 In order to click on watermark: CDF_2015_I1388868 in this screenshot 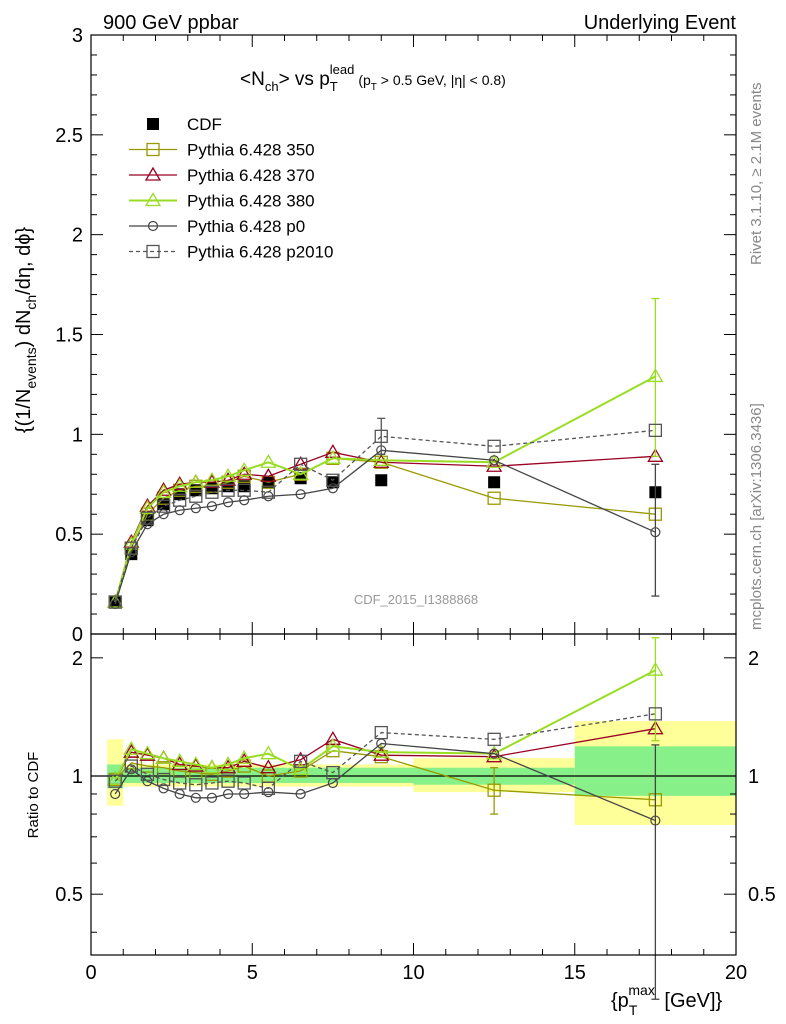, I will do `click(416, 599)`.